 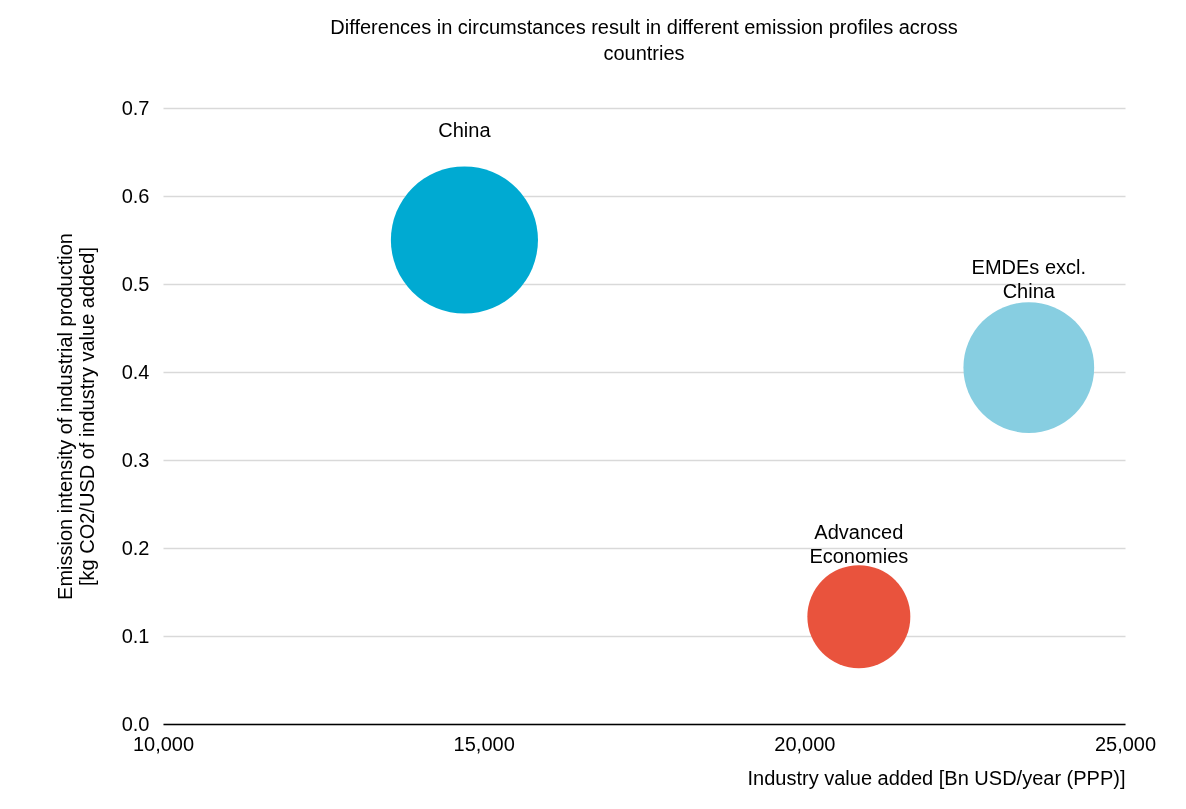 What do you see at coordinates (135, 195) in the screenshot?
I see `y-tick-label: 0.6` at bounding box center [135, 195].